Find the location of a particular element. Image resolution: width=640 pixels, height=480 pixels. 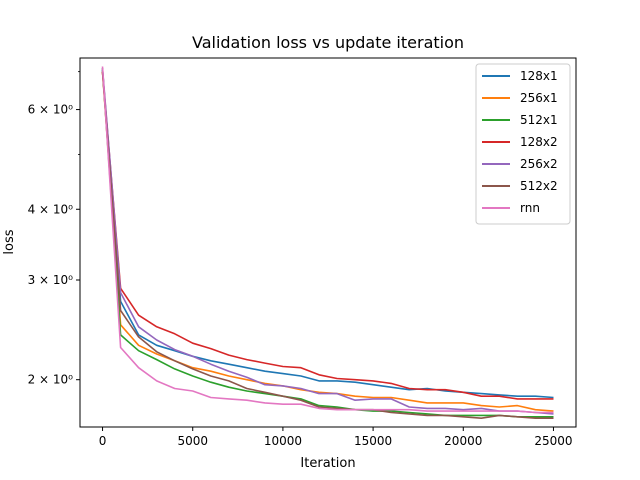

x-tick-label: 15000 is located at coordinates (373, 441).